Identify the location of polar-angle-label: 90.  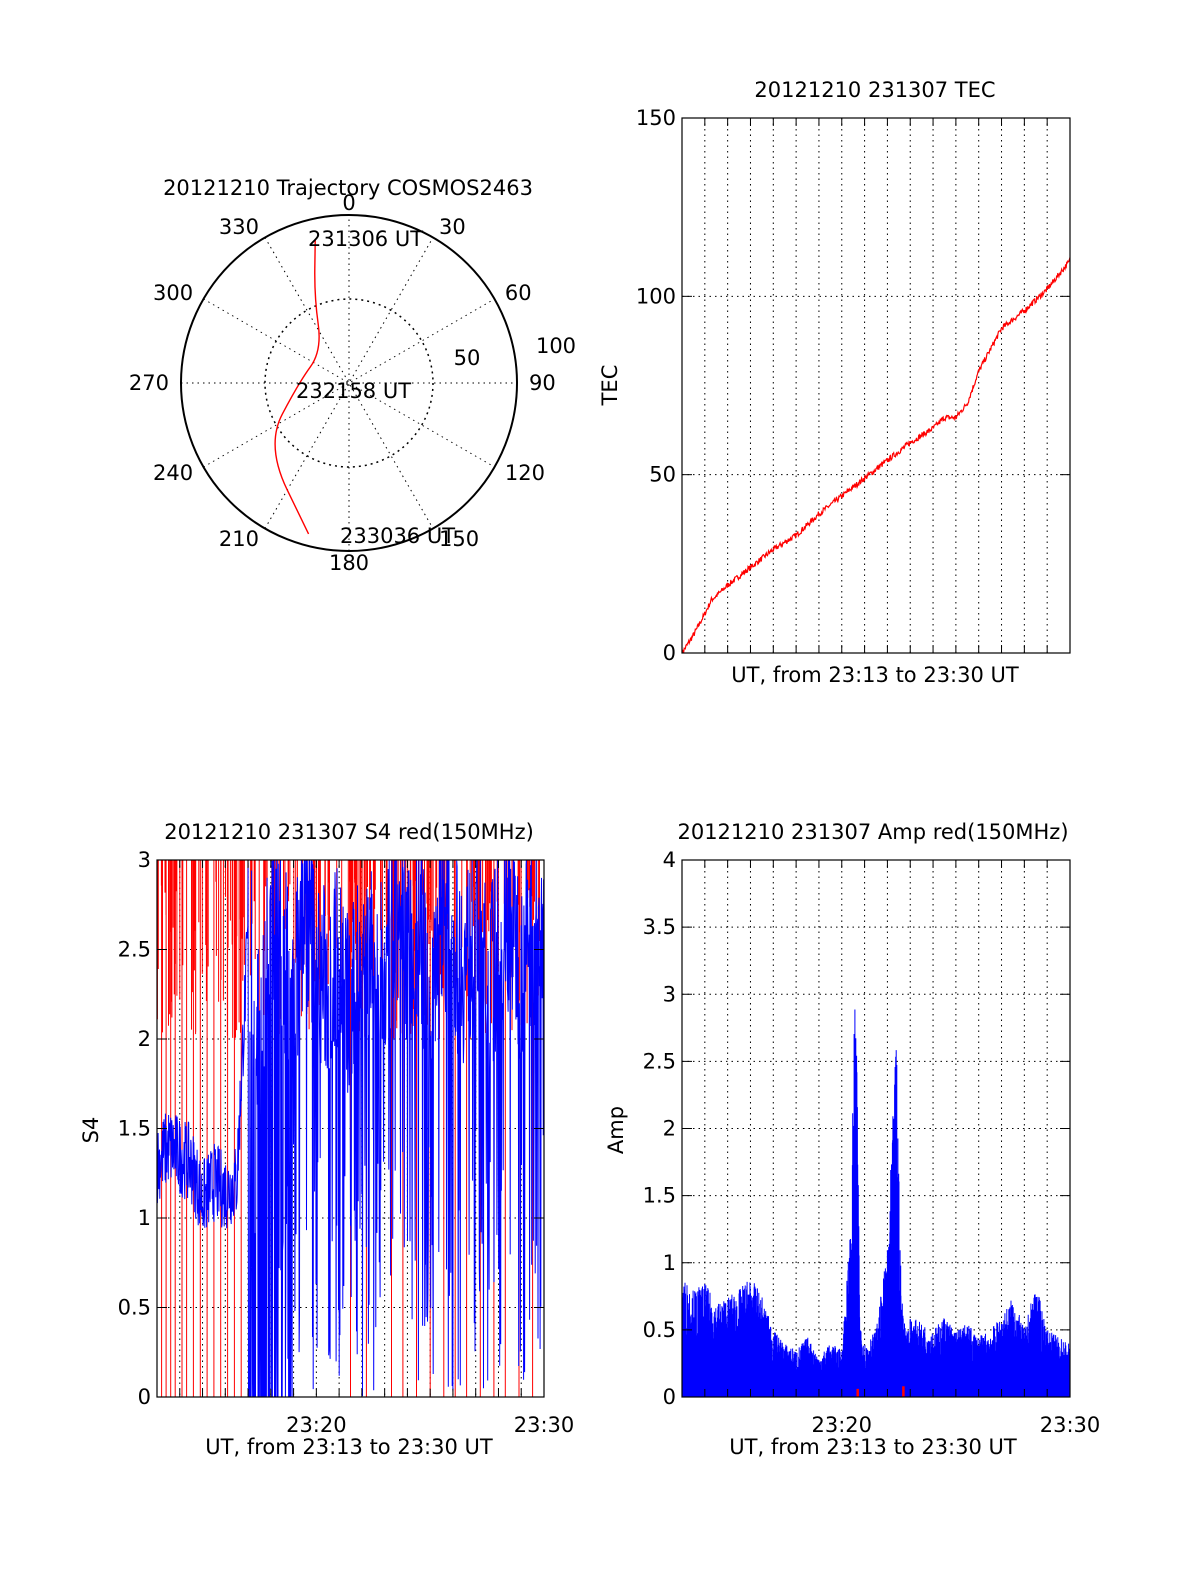
(542, 383).